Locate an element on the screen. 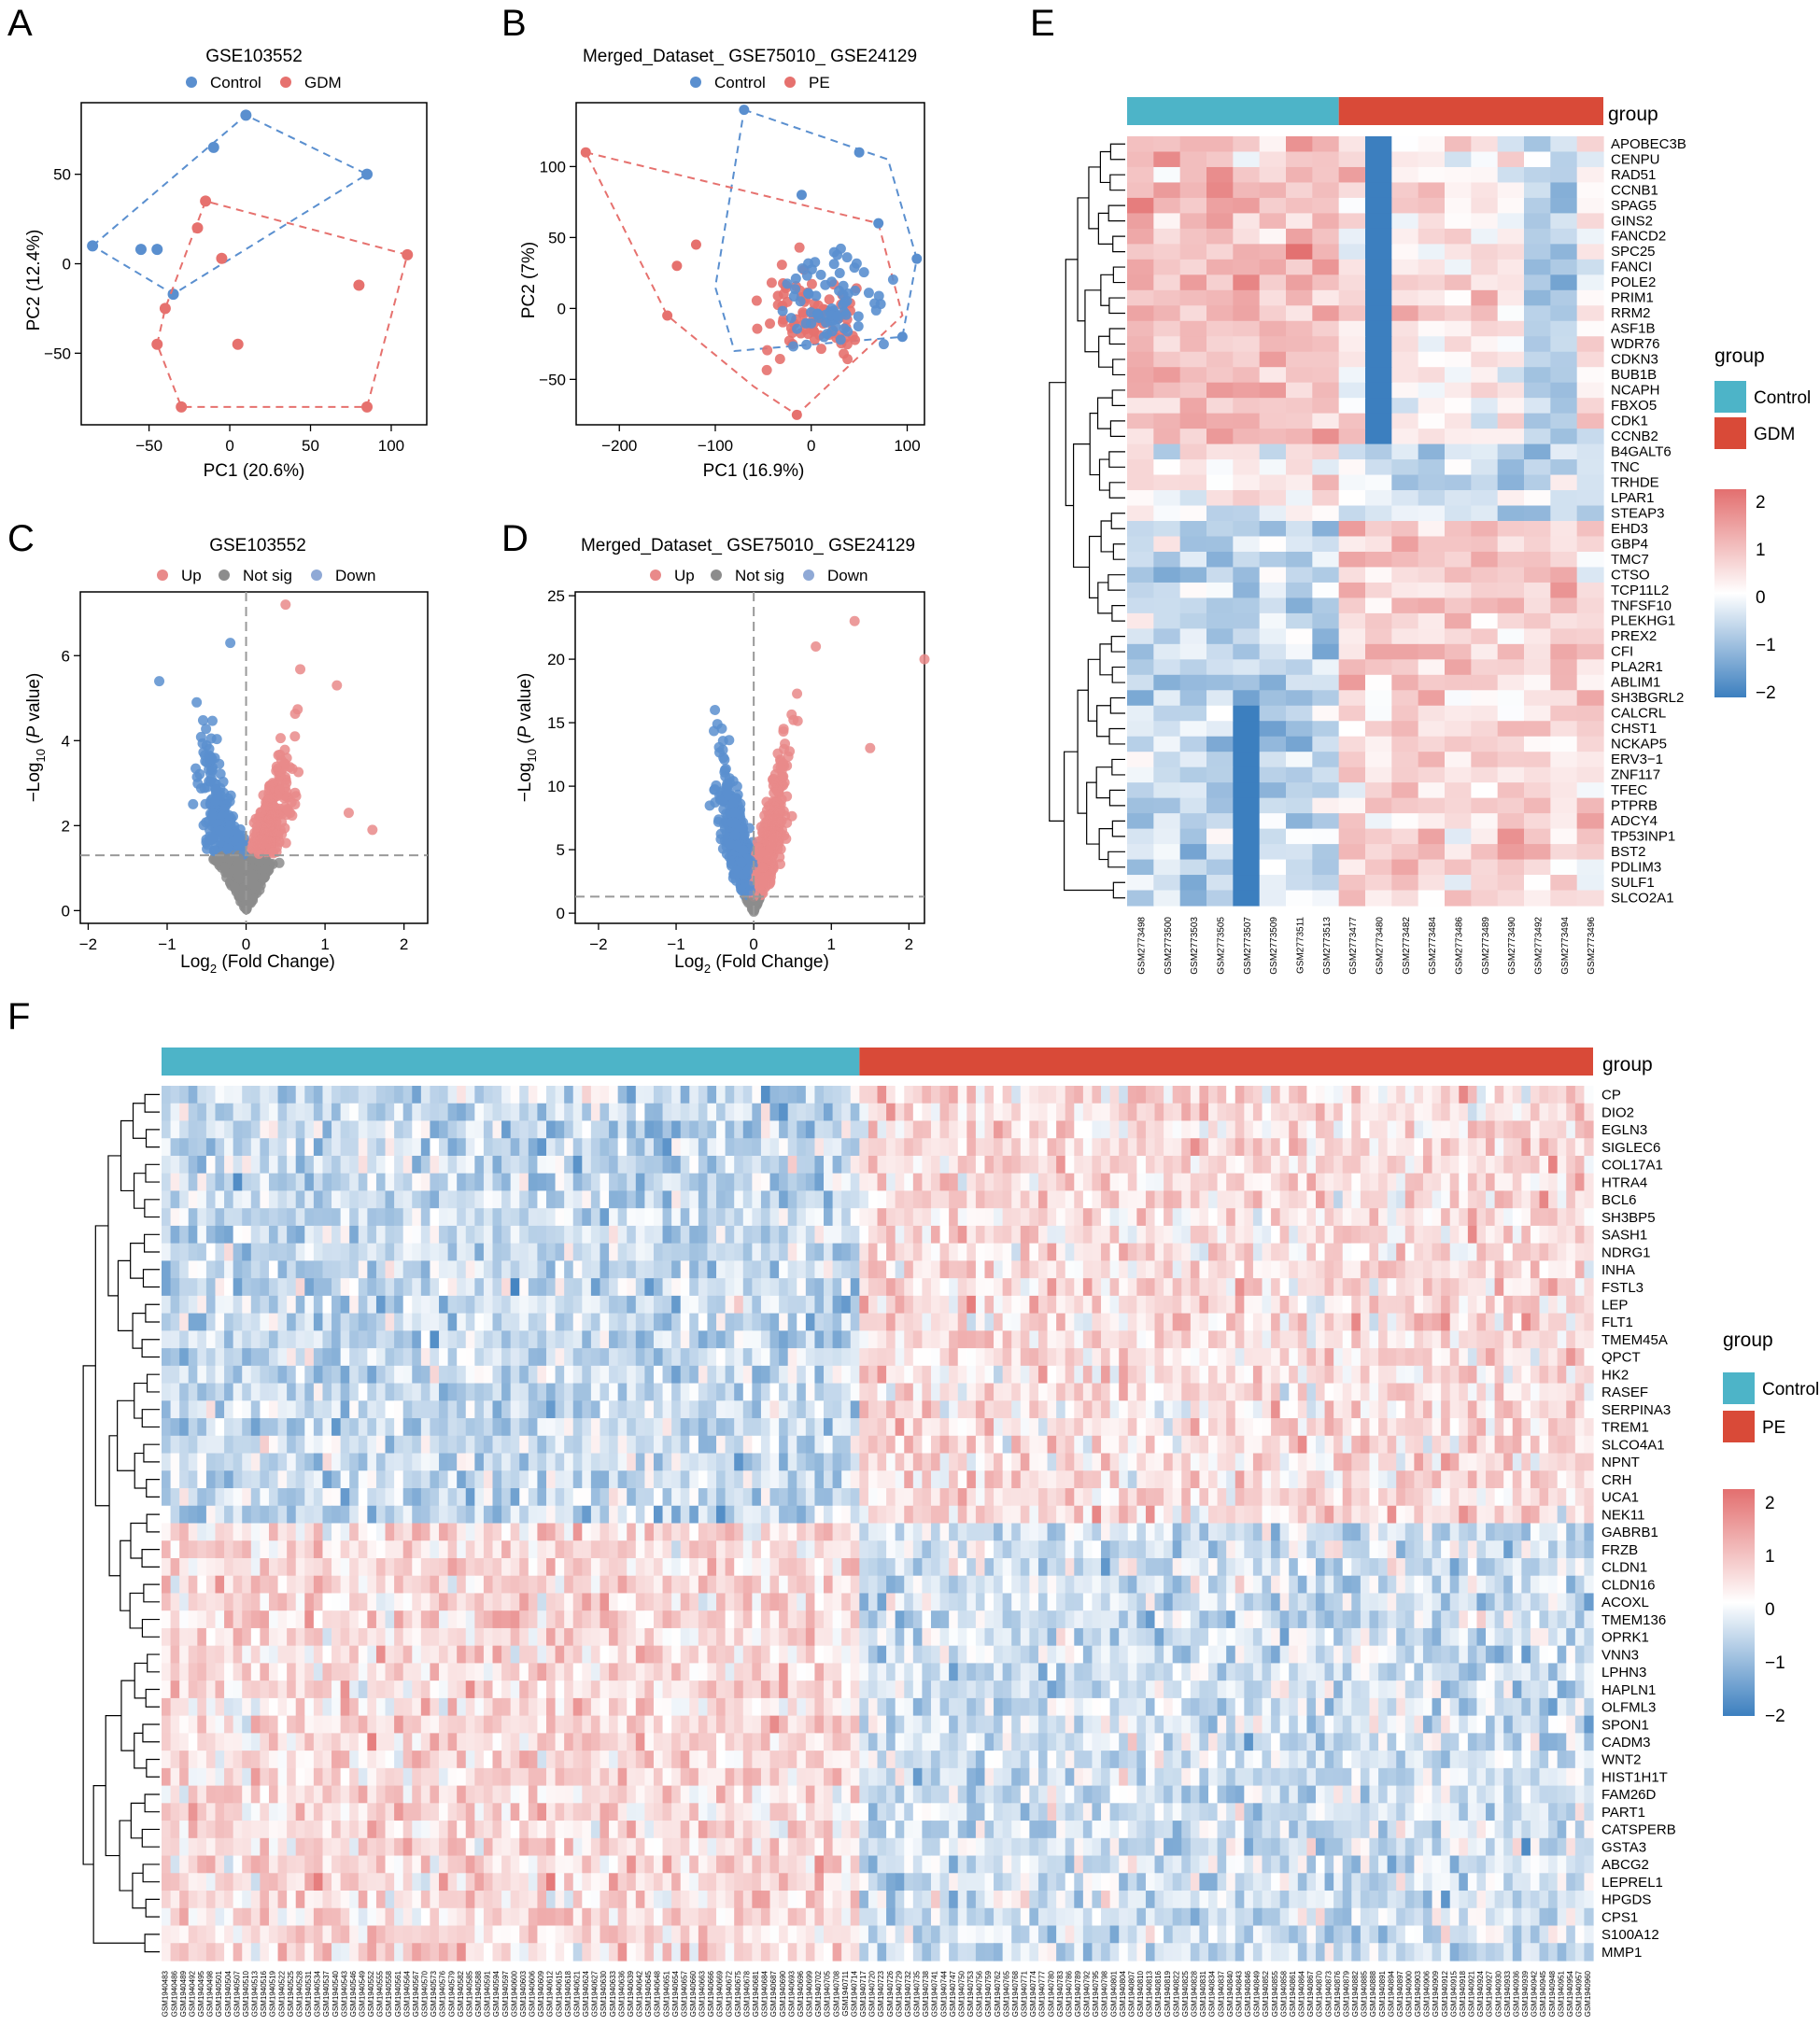  gene-label: LPAR1 is located at coordinates (1632, 498).